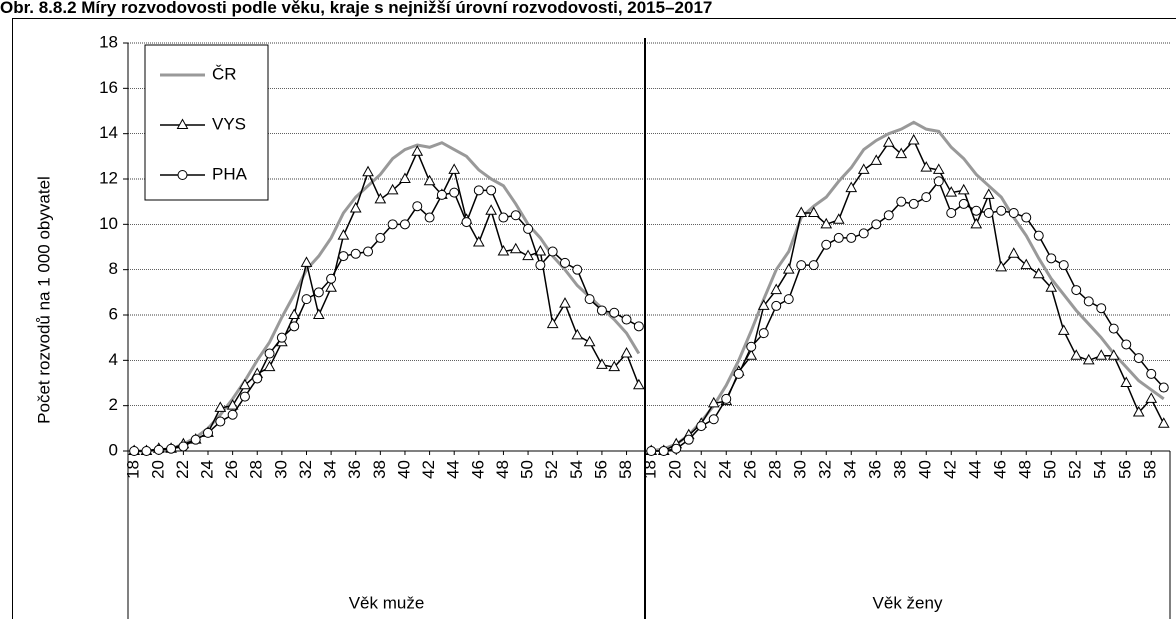 Image resolution: width=1176 pixels, height=619 pixels. I want to click on y-tick-label: 4, so click(113, 359).